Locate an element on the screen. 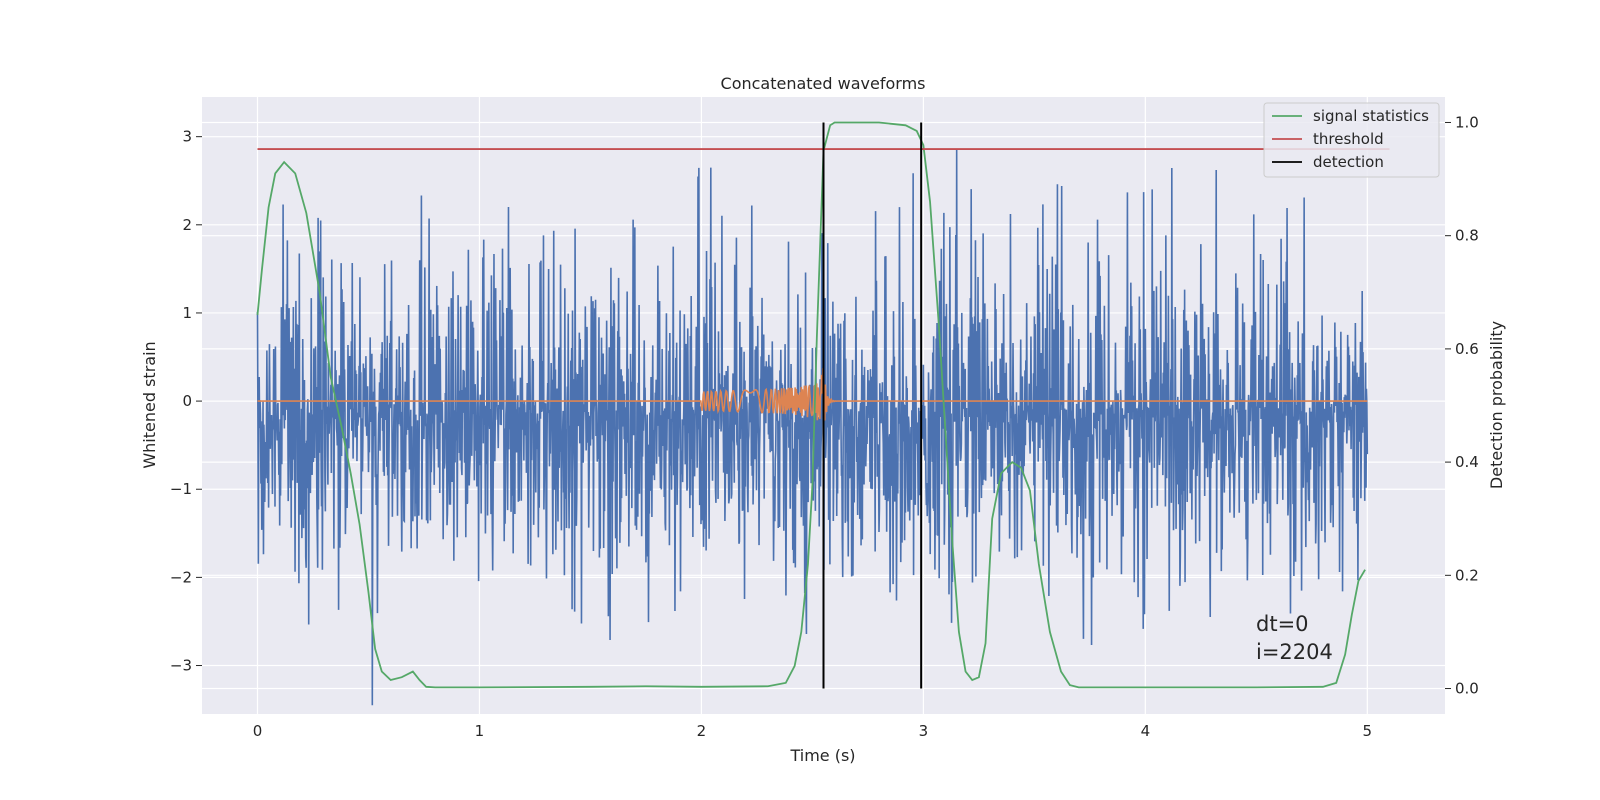  template-line is located at coordinates (812, 394).